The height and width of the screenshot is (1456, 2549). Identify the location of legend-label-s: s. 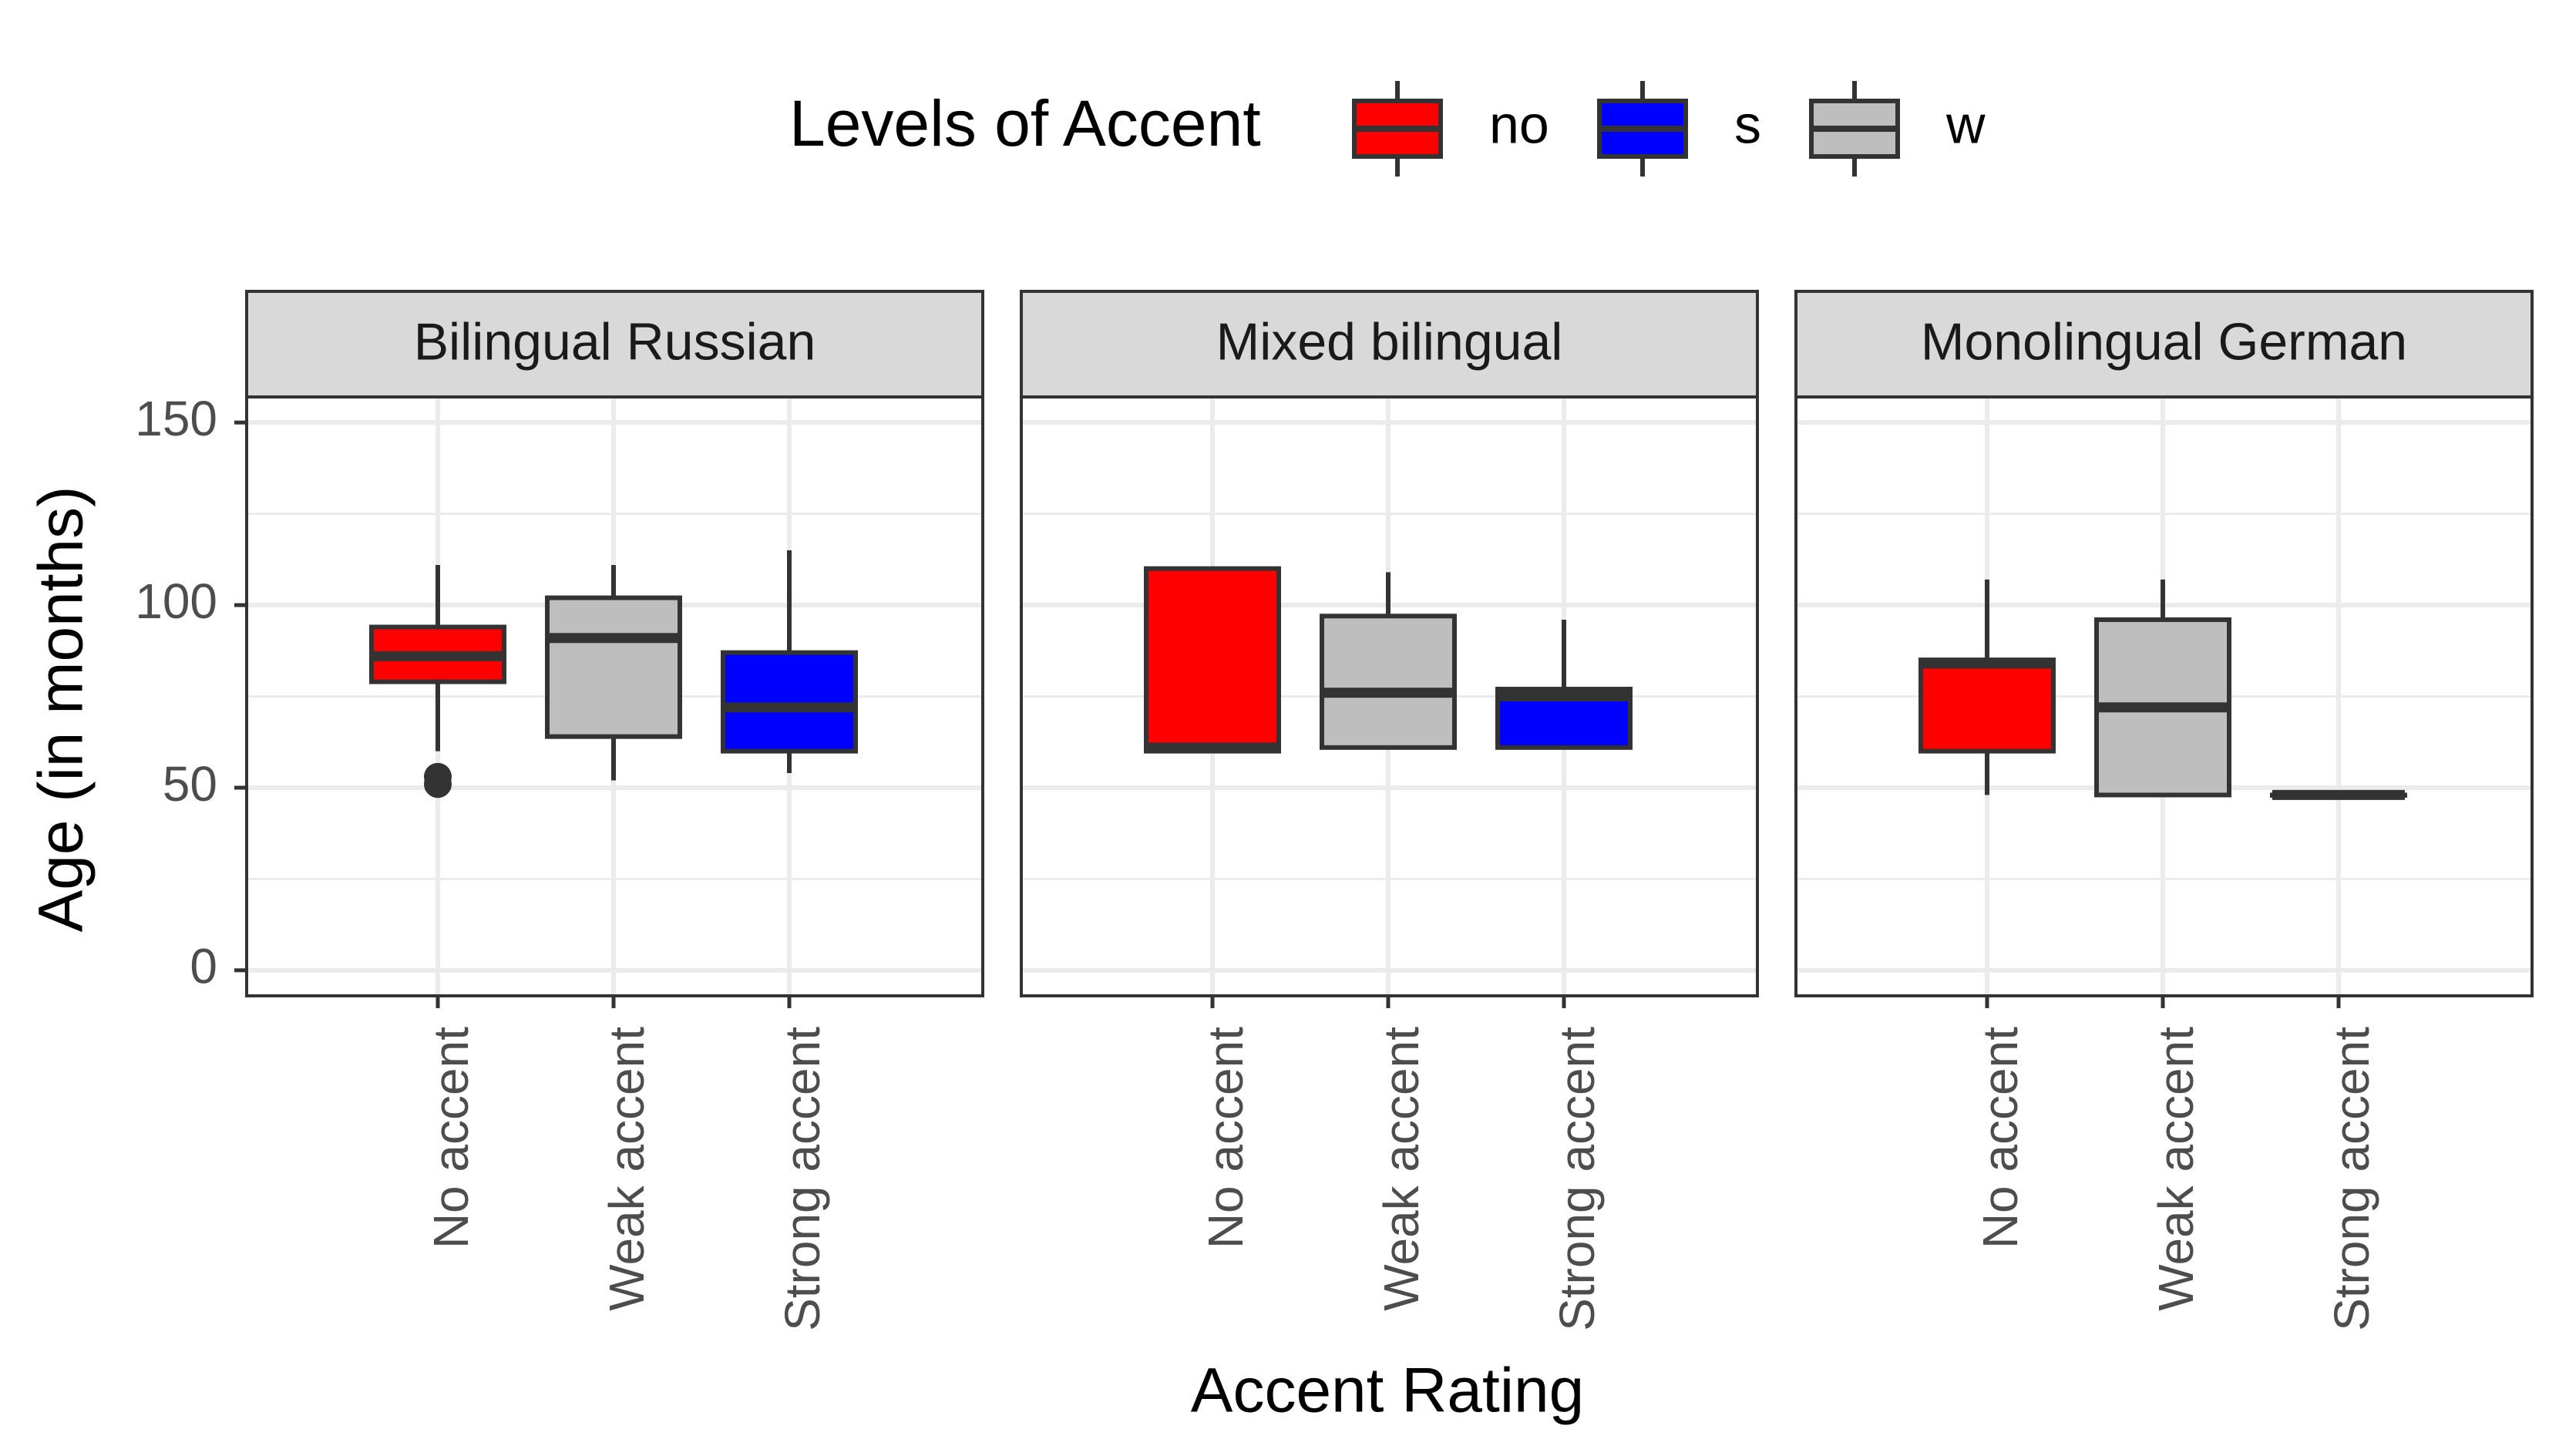
(1747, 124).